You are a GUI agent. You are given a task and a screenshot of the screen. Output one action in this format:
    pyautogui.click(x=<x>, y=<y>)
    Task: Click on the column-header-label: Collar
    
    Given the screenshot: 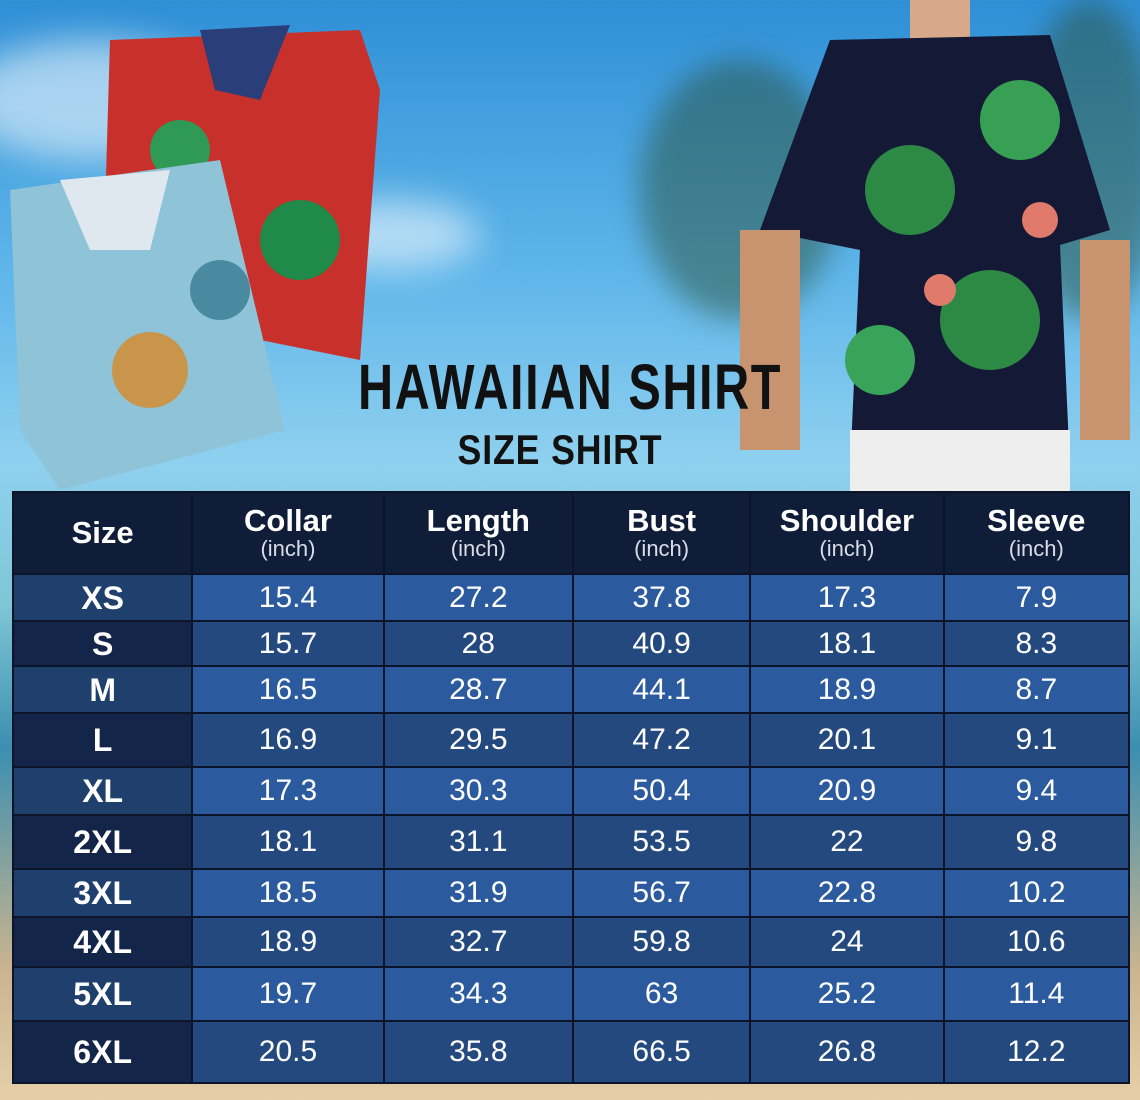 What is the action you would take?
    pyautogui.click(x=288, y=520)
    